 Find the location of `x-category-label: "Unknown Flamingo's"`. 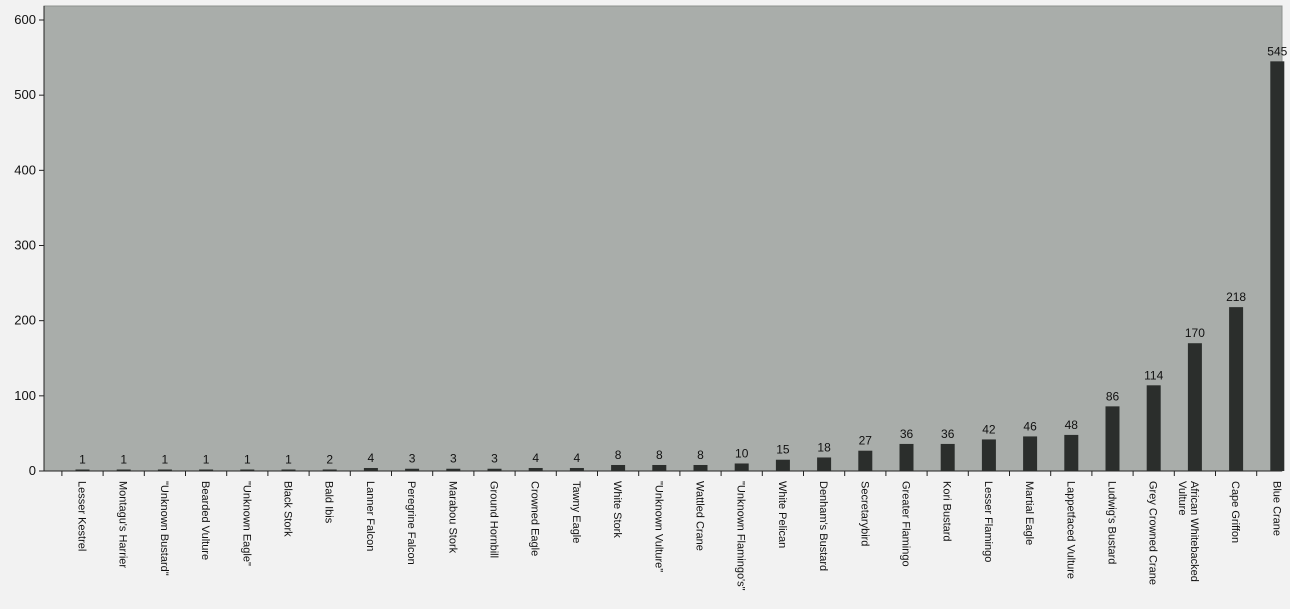

x-category-label: "Unknown Flamingo's" is located at coordinates (741, 536).